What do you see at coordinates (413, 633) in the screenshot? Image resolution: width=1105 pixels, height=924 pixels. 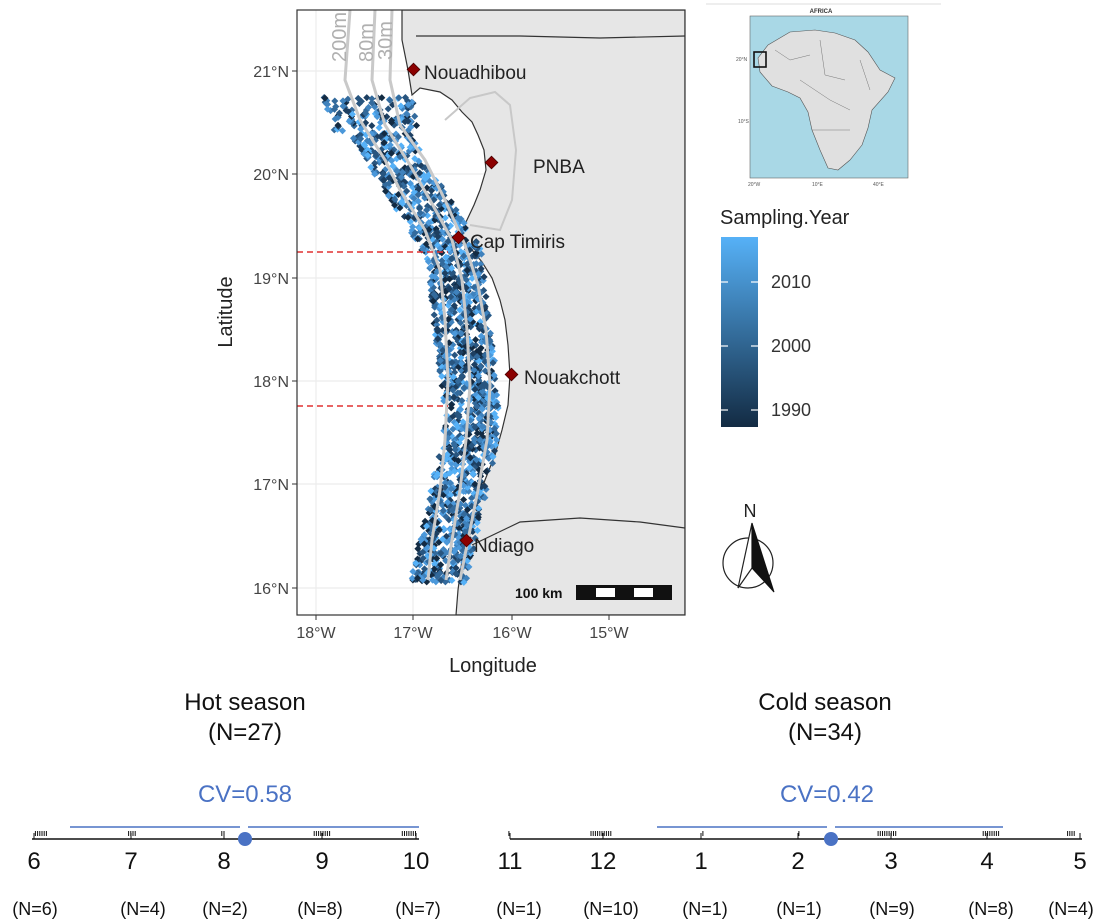 I see `lon-tick-17: 17°W` at bounding box center [413, 633].